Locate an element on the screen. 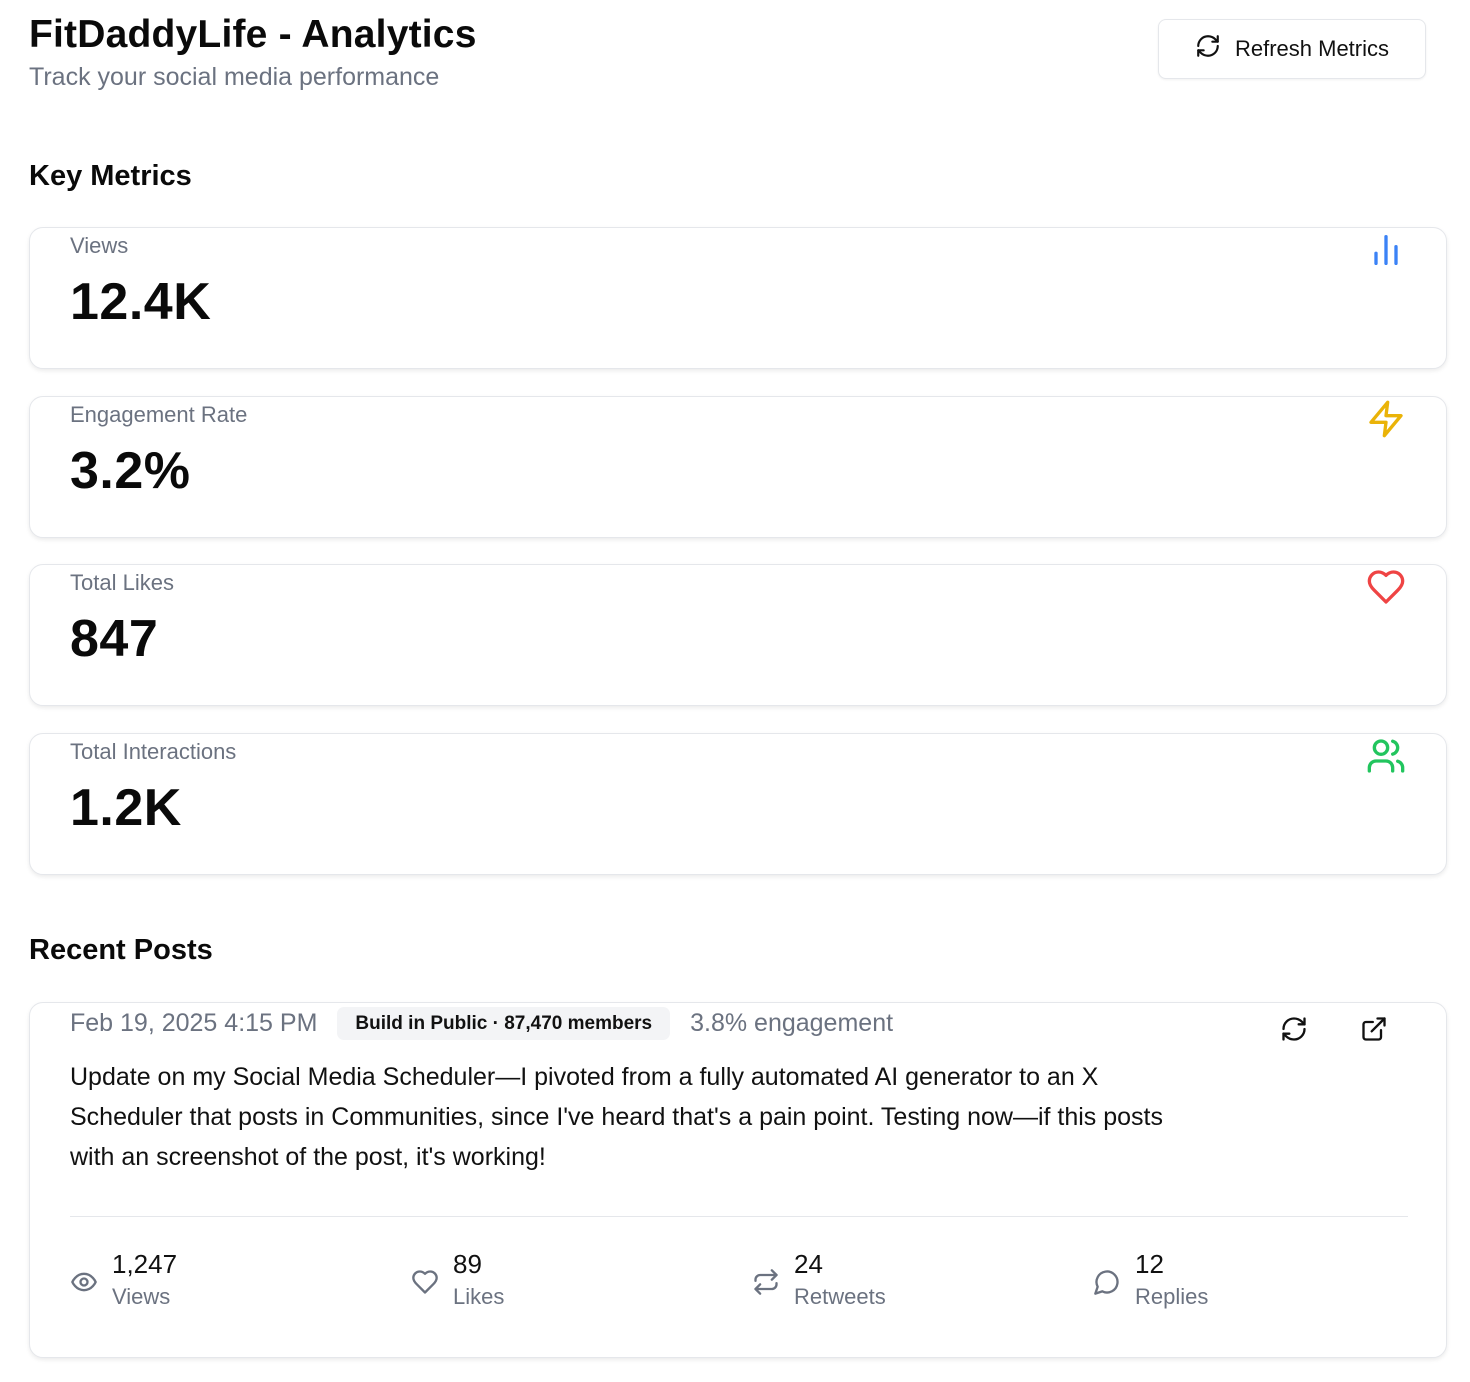 Image resolution: width=1470 pixels, height=1382 pixels. post-stat-retweets: 24 Retweets is located at coordinates (819, 1280).